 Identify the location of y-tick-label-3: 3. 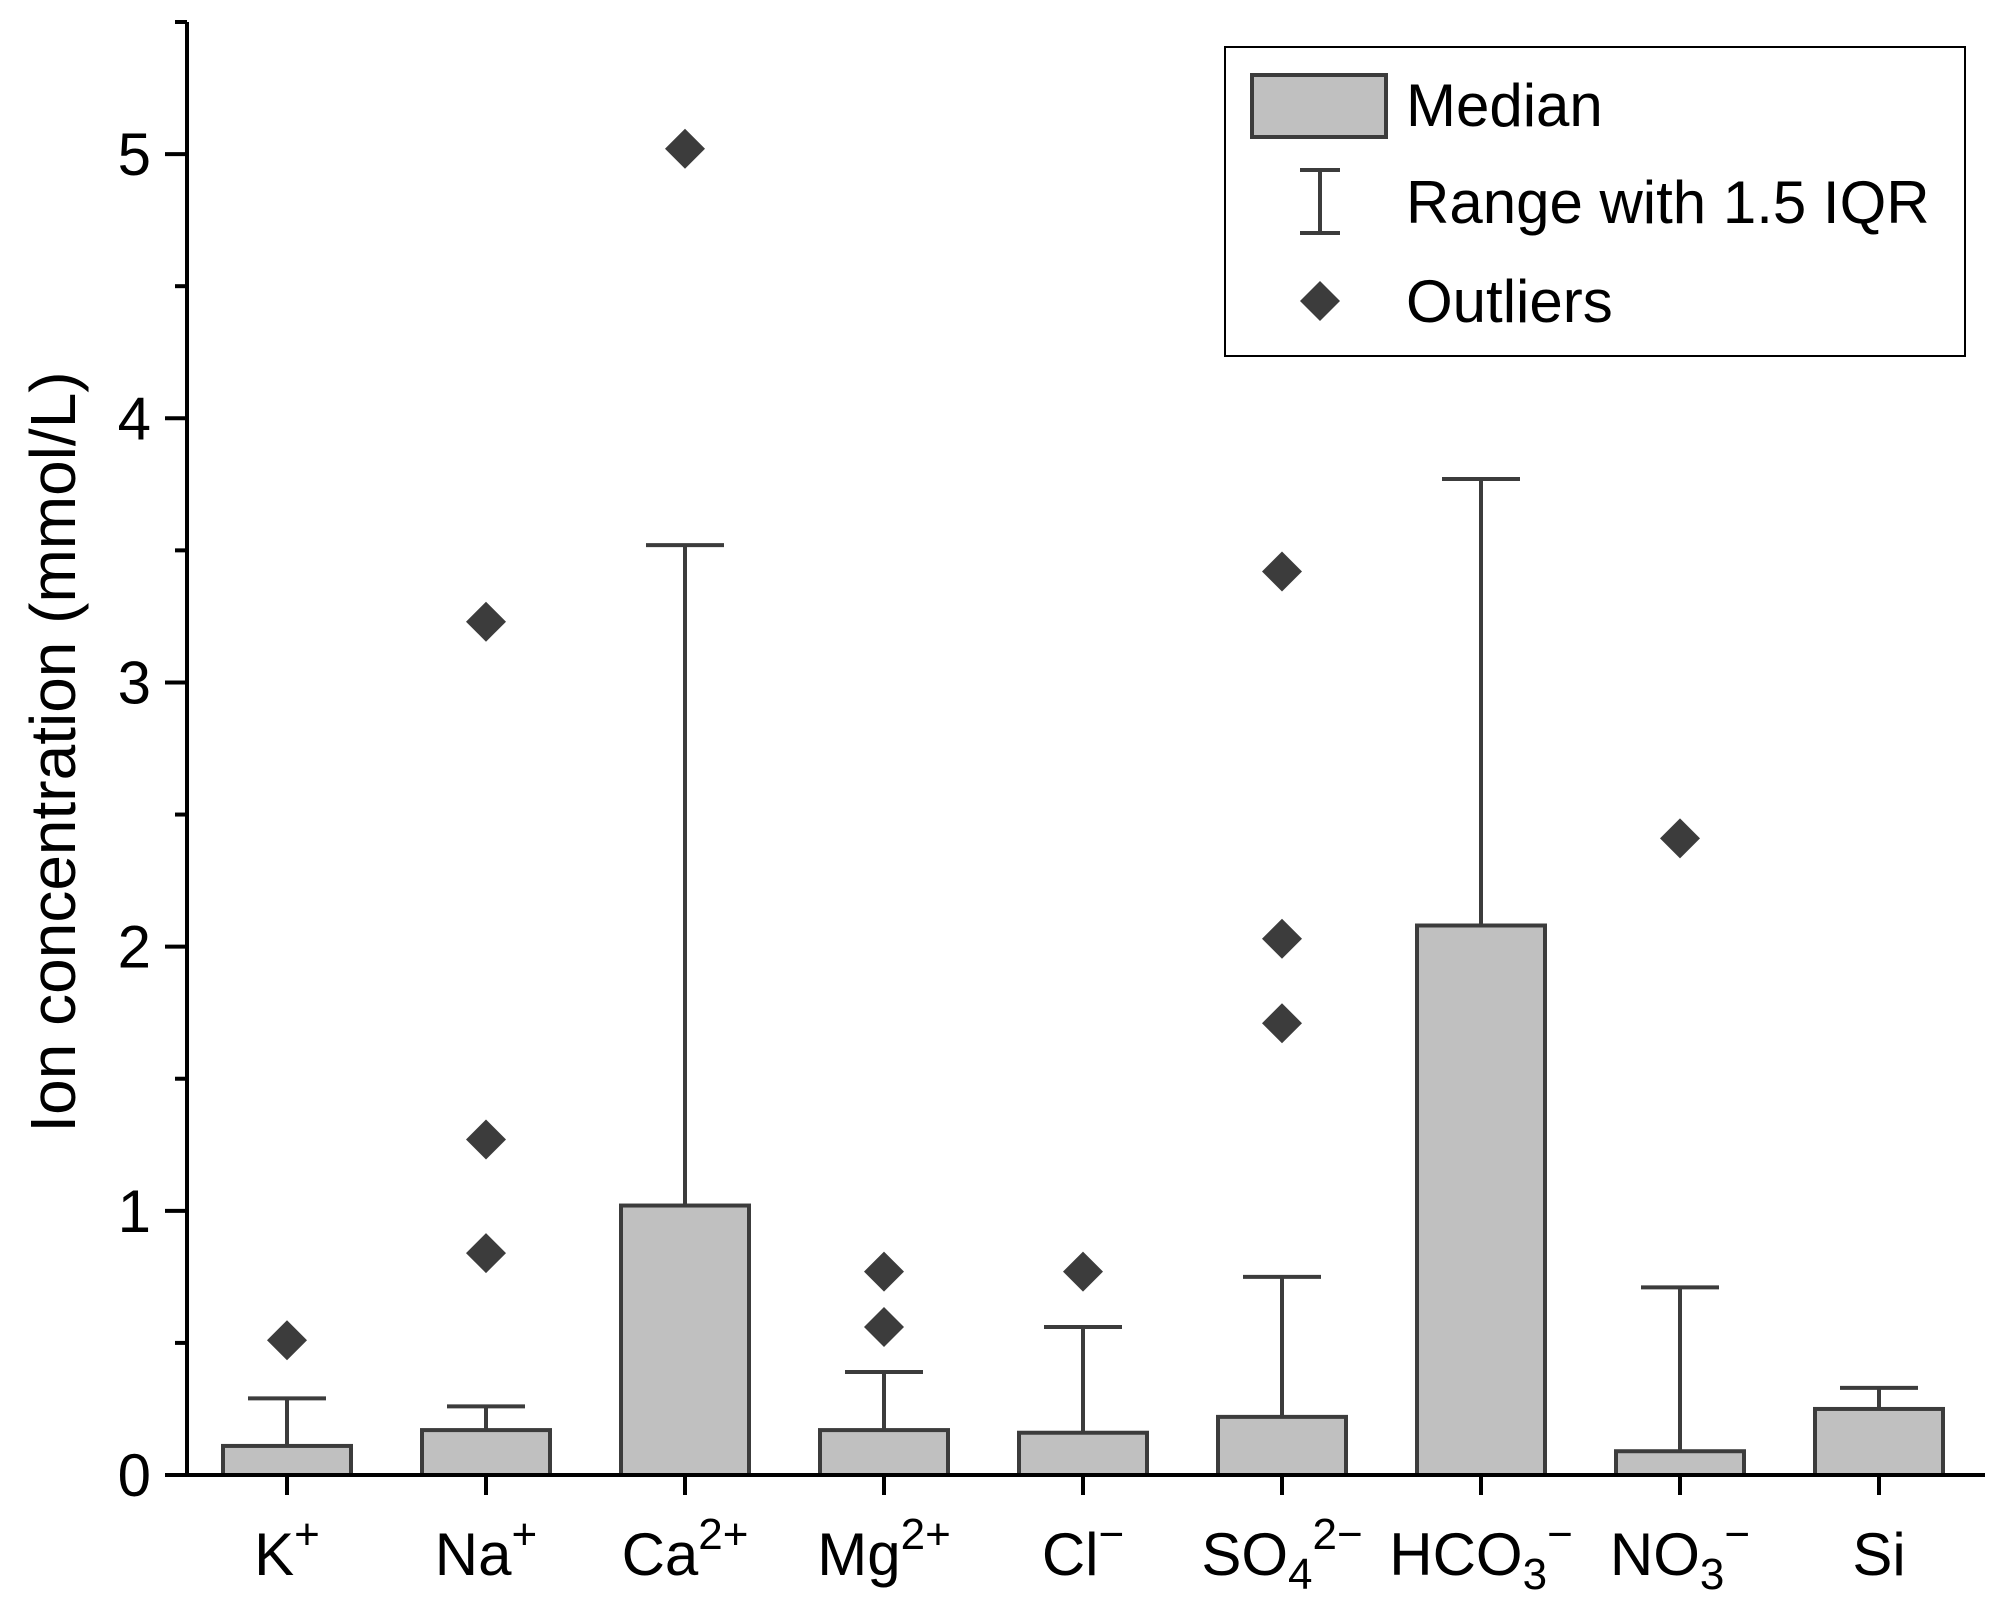
(134, 682).